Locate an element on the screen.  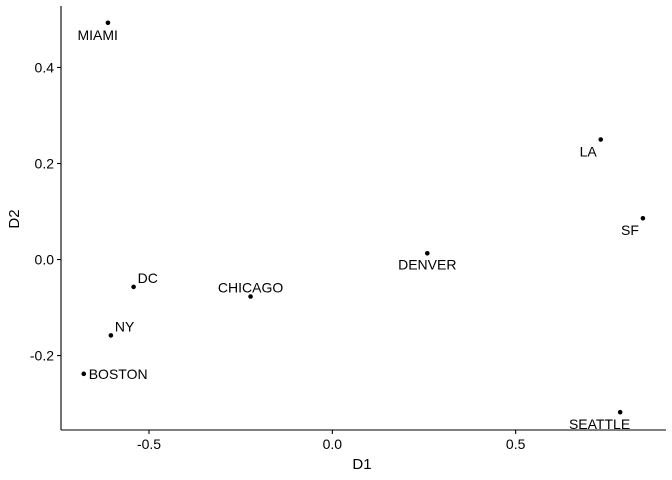
y-tick-label: 0.4 is located at coordinates (45, 67).